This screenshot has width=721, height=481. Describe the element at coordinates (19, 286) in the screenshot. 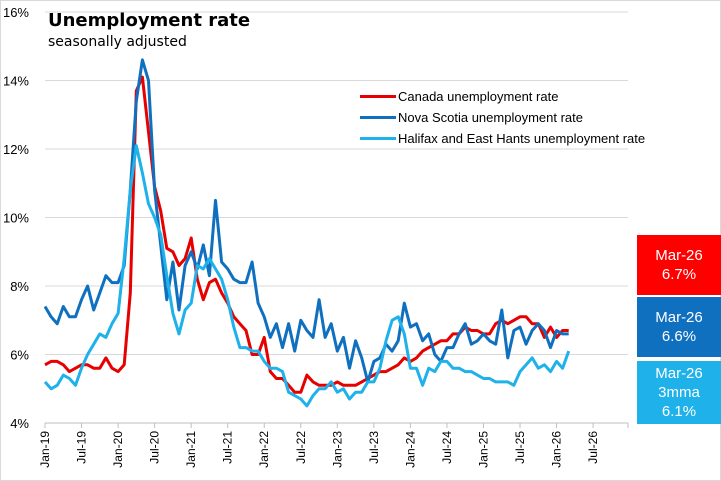

I see `y-tick-label: 8%` at that location.